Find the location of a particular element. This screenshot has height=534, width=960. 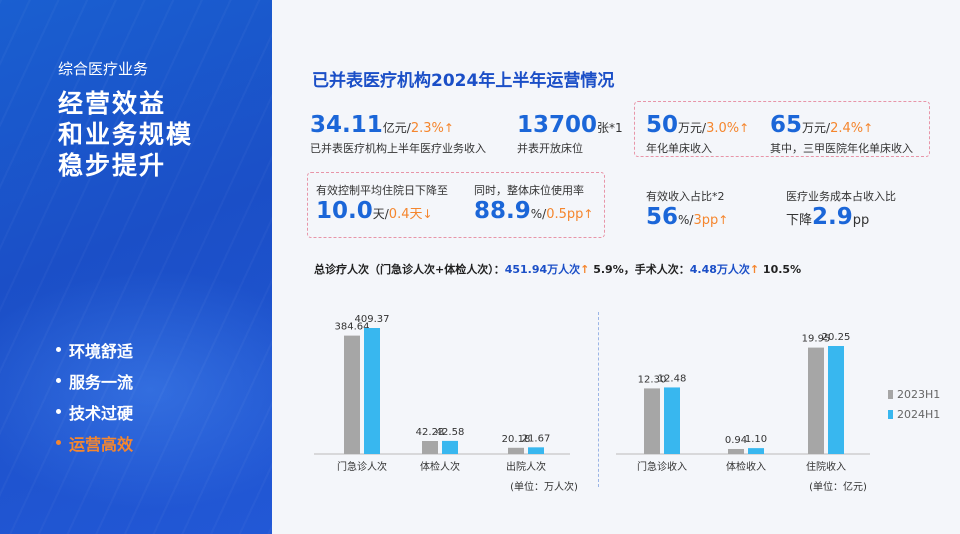

headline-line: 经营效益 is located at coordinates (112, 103).